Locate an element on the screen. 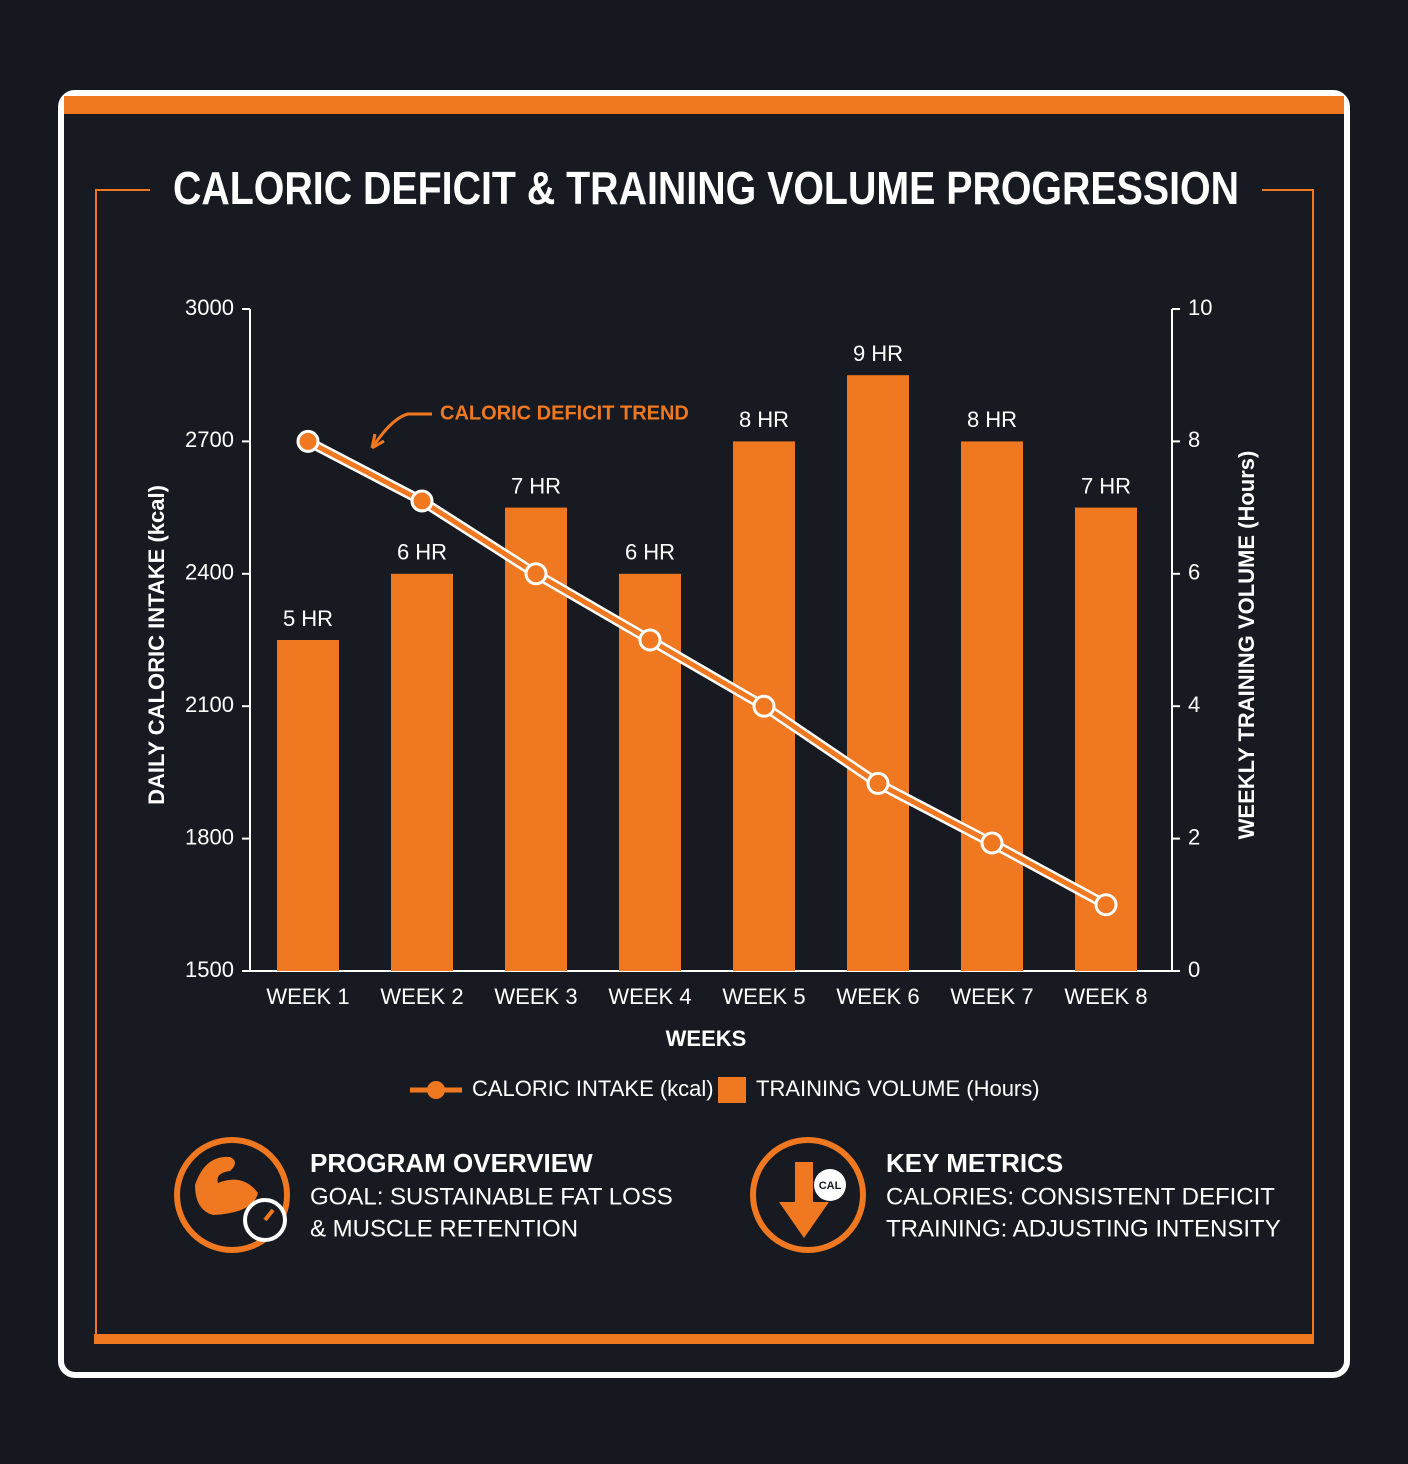 This screenshot has width=1408, height=1464. y2-tick-label: 6 is located at coordinates (1194, 572).